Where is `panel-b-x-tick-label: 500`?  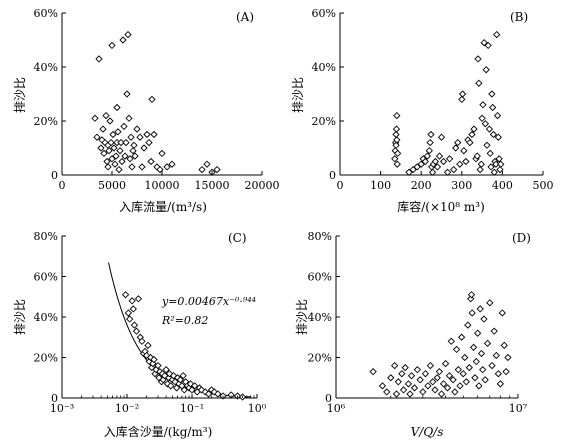
panel-b-x-tick-label: 500 is located at coordinates (543, 185).